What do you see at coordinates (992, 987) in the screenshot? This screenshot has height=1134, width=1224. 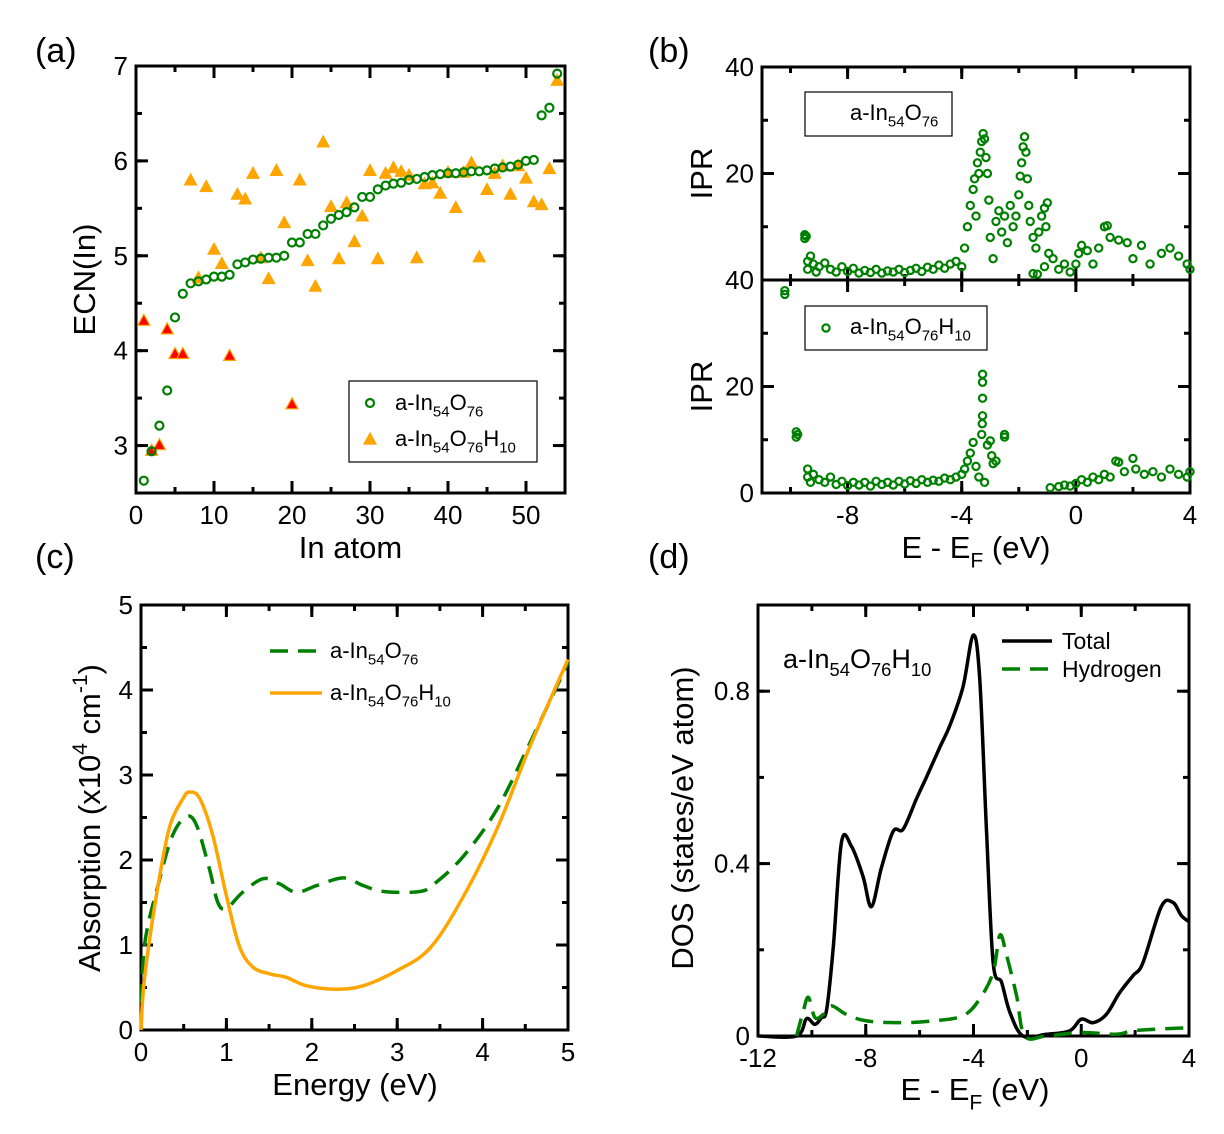 I see `series-line` at bounding box center [992, 987].